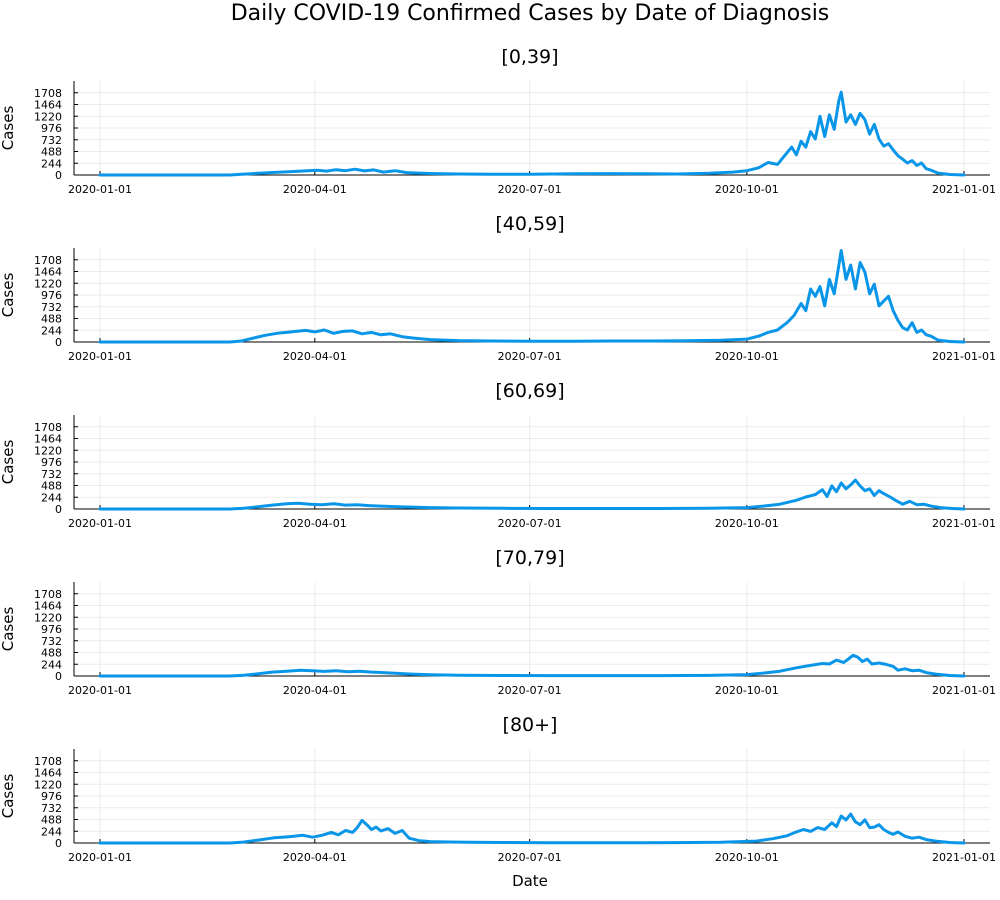 The image size is (1000, 900). What do you see at coordinates (529, 57) in the screenshot?
I see `panel-title: [0,39]` at bounding box center [529, 57].